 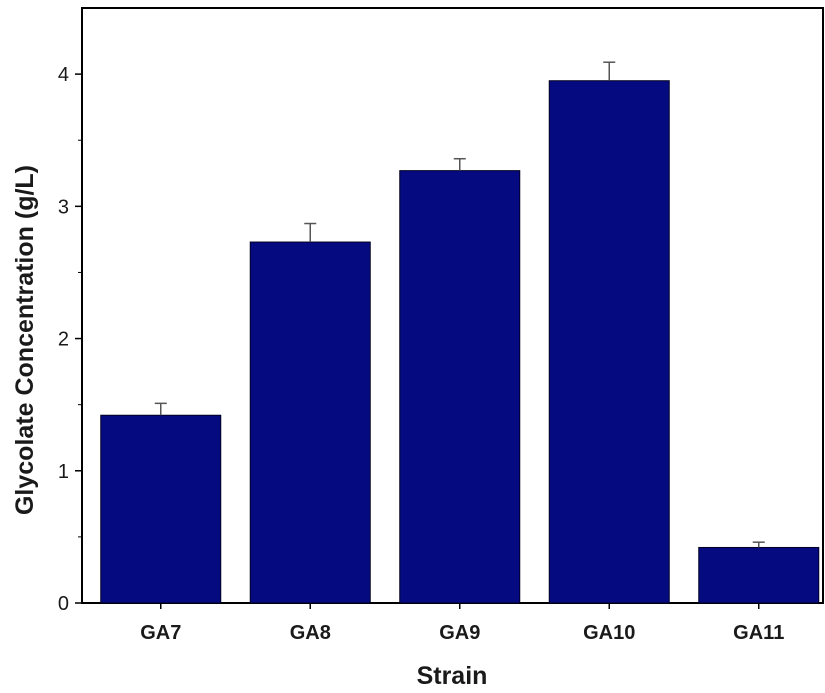 I want to click on y-axis: 0 1 2 3 4, so click(x=70, y=339).